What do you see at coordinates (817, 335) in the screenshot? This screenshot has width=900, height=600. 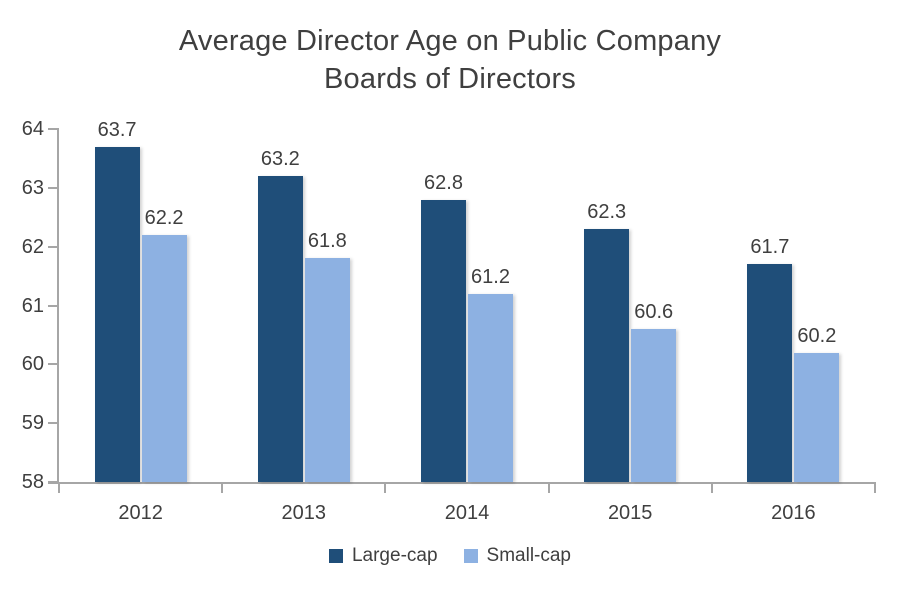 I see `data-label: 60.2` at bounding box center [817, 335].